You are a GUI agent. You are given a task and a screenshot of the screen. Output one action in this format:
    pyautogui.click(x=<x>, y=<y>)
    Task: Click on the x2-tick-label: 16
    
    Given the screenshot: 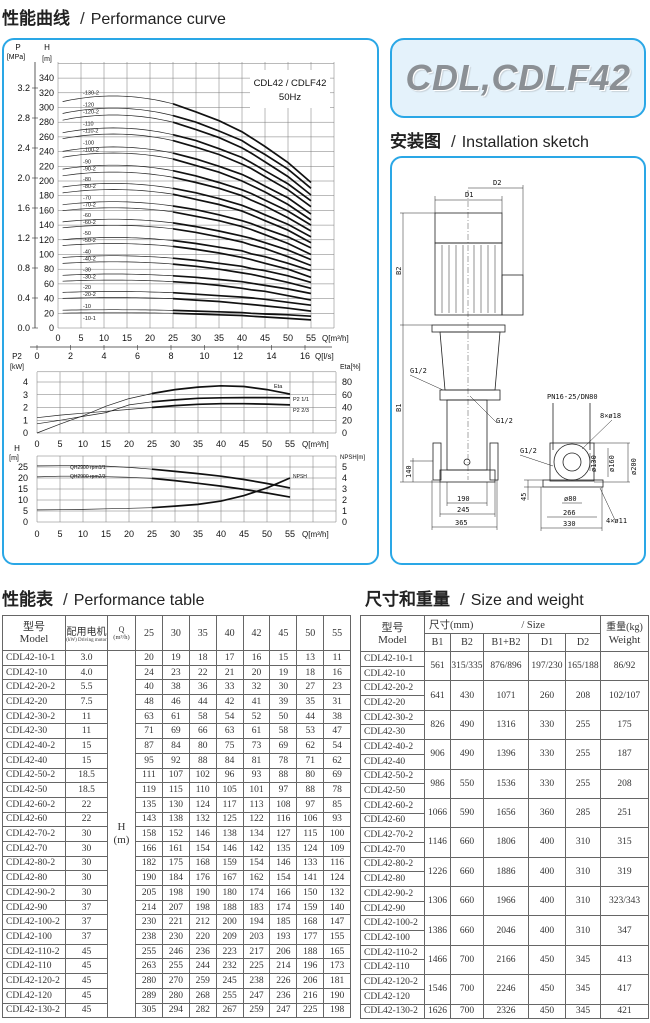 What is the action you would take?
    pyautogui.click(x=305, y=356)
    